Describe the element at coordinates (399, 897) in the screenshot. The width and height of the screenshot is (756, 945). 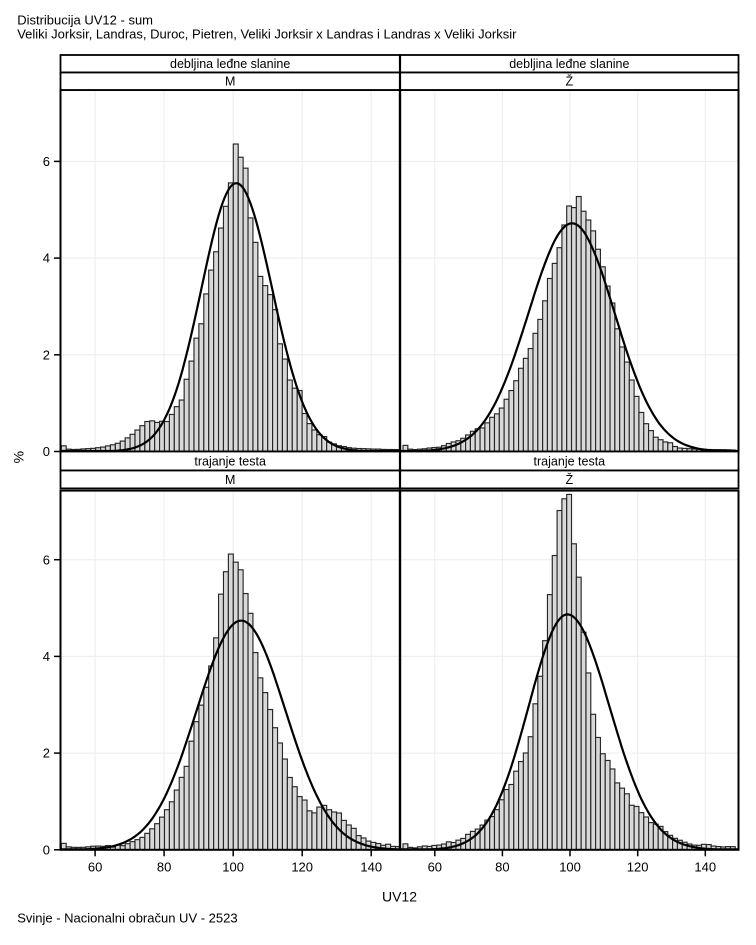
I see `svg-text: UV12` at that location.